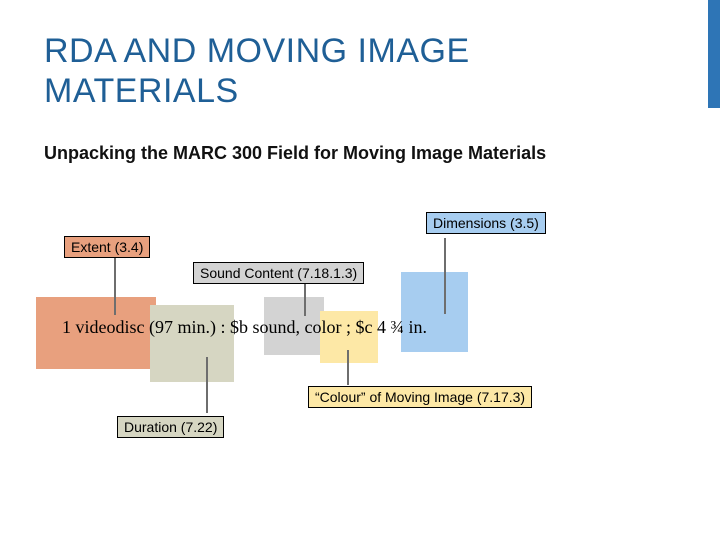  I want to click on dimensions-label: Dimensions (3.5), so click(486, 223).